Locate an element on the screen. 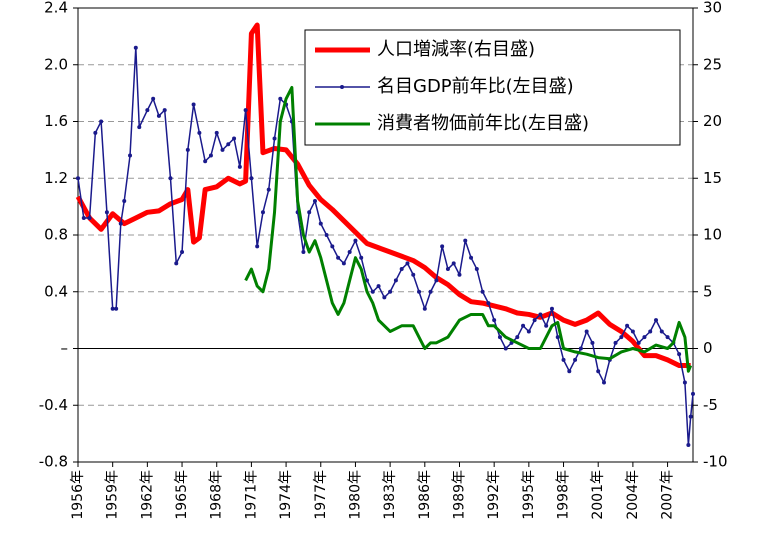 The image size is (758, 542). y2-tick-label: 10 is located at coordinates (712, 235).